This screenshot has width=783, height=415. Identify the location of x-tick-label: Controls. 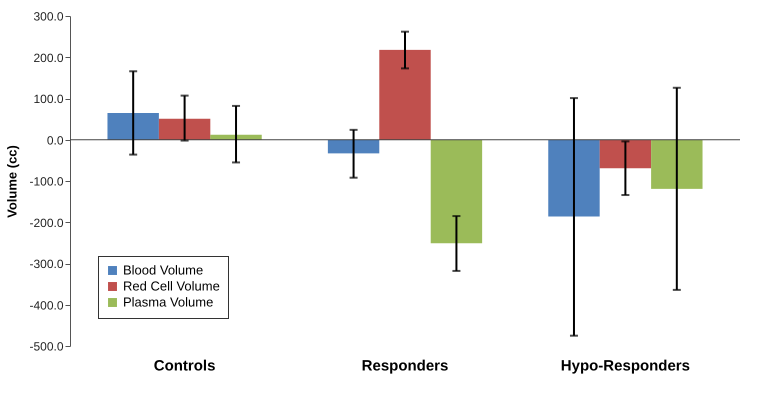
(185, 366).